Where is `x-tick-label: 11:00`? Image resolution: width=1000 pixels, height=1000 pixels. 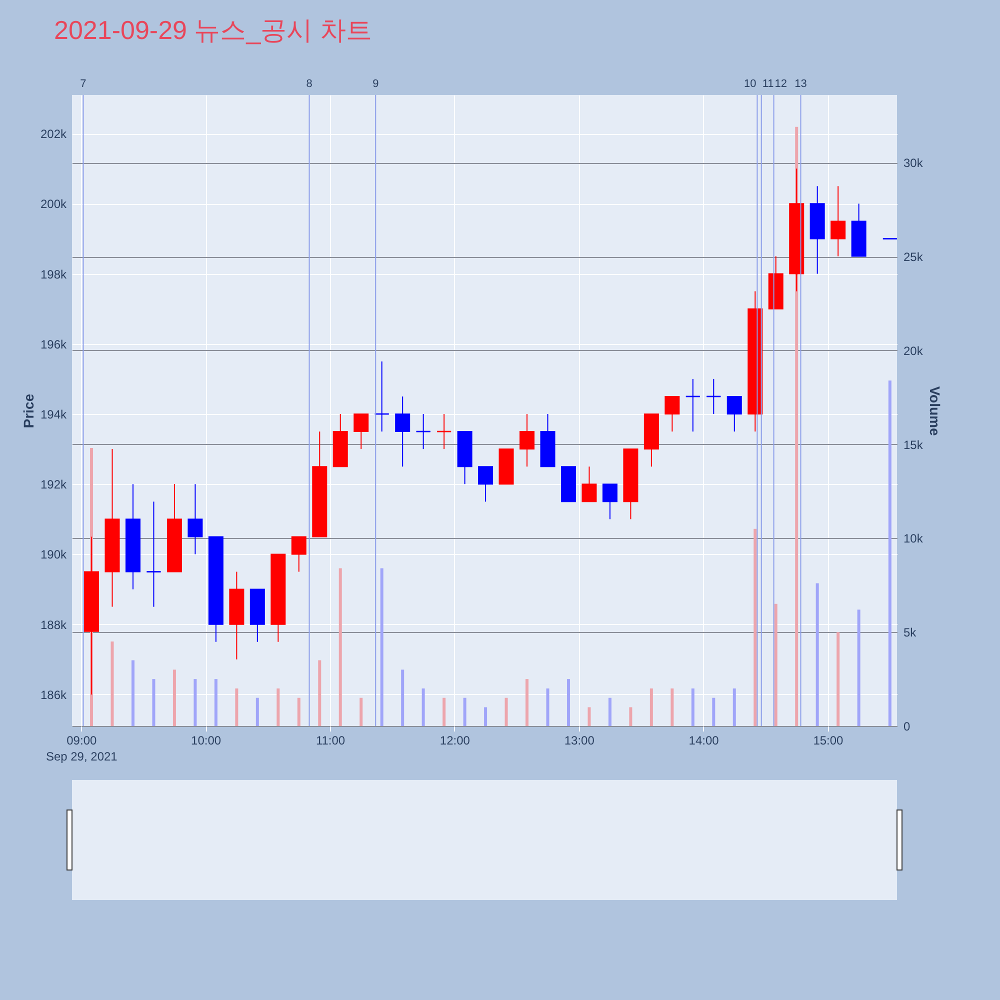
x-tick-label: 11:00 is located at coordinates (331, 741).